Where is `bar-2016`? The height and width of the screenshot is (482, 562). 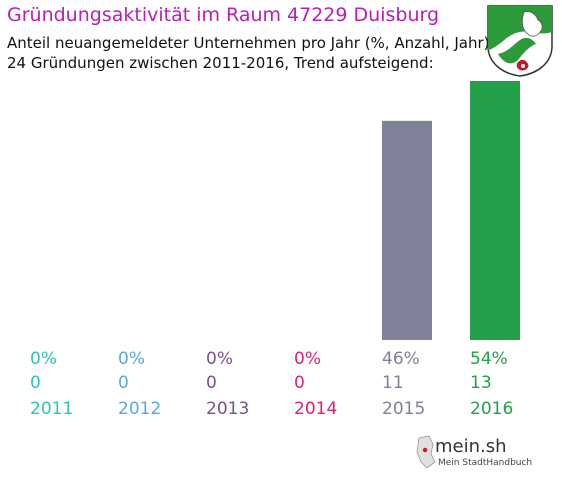
bar-2016 is located at coordinates (495, 210).